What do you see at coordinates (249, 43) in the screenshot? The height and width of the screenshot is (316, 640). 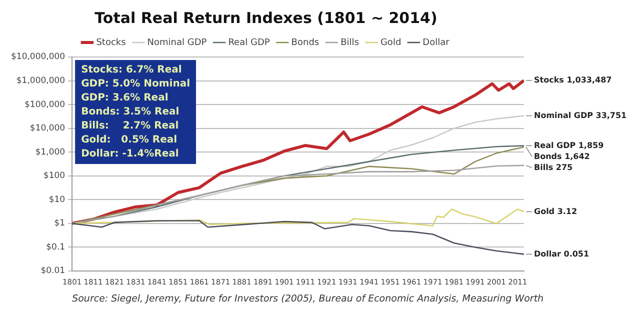 I see `legend-label: Real GDP` at bounding box center [249, 43].